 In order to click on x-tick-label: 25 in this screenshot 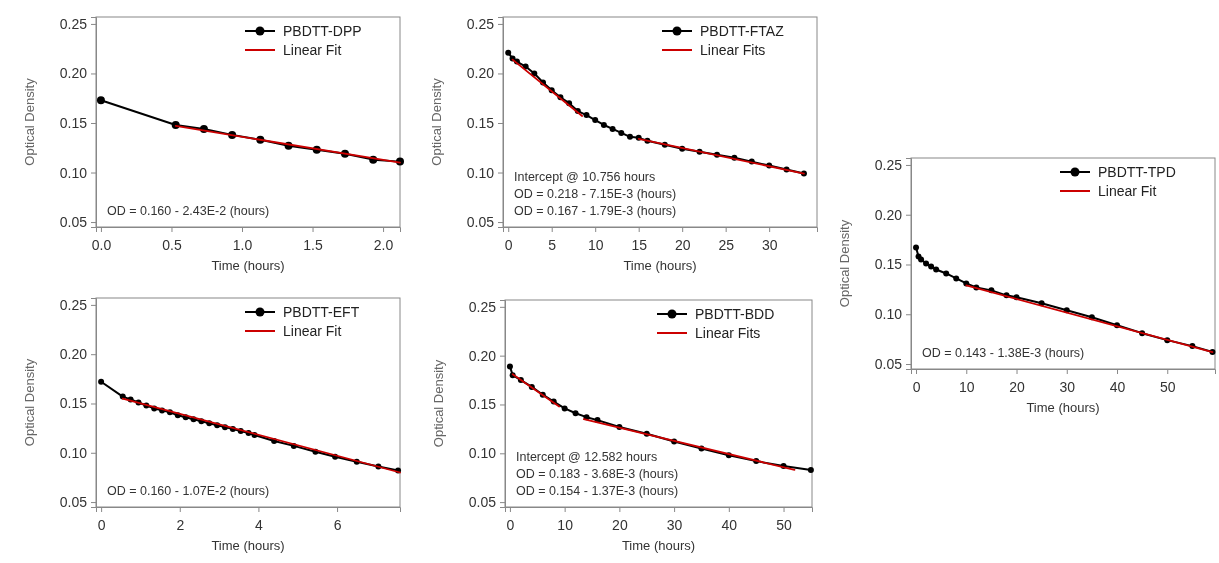, I will do `click(726, 244)`.